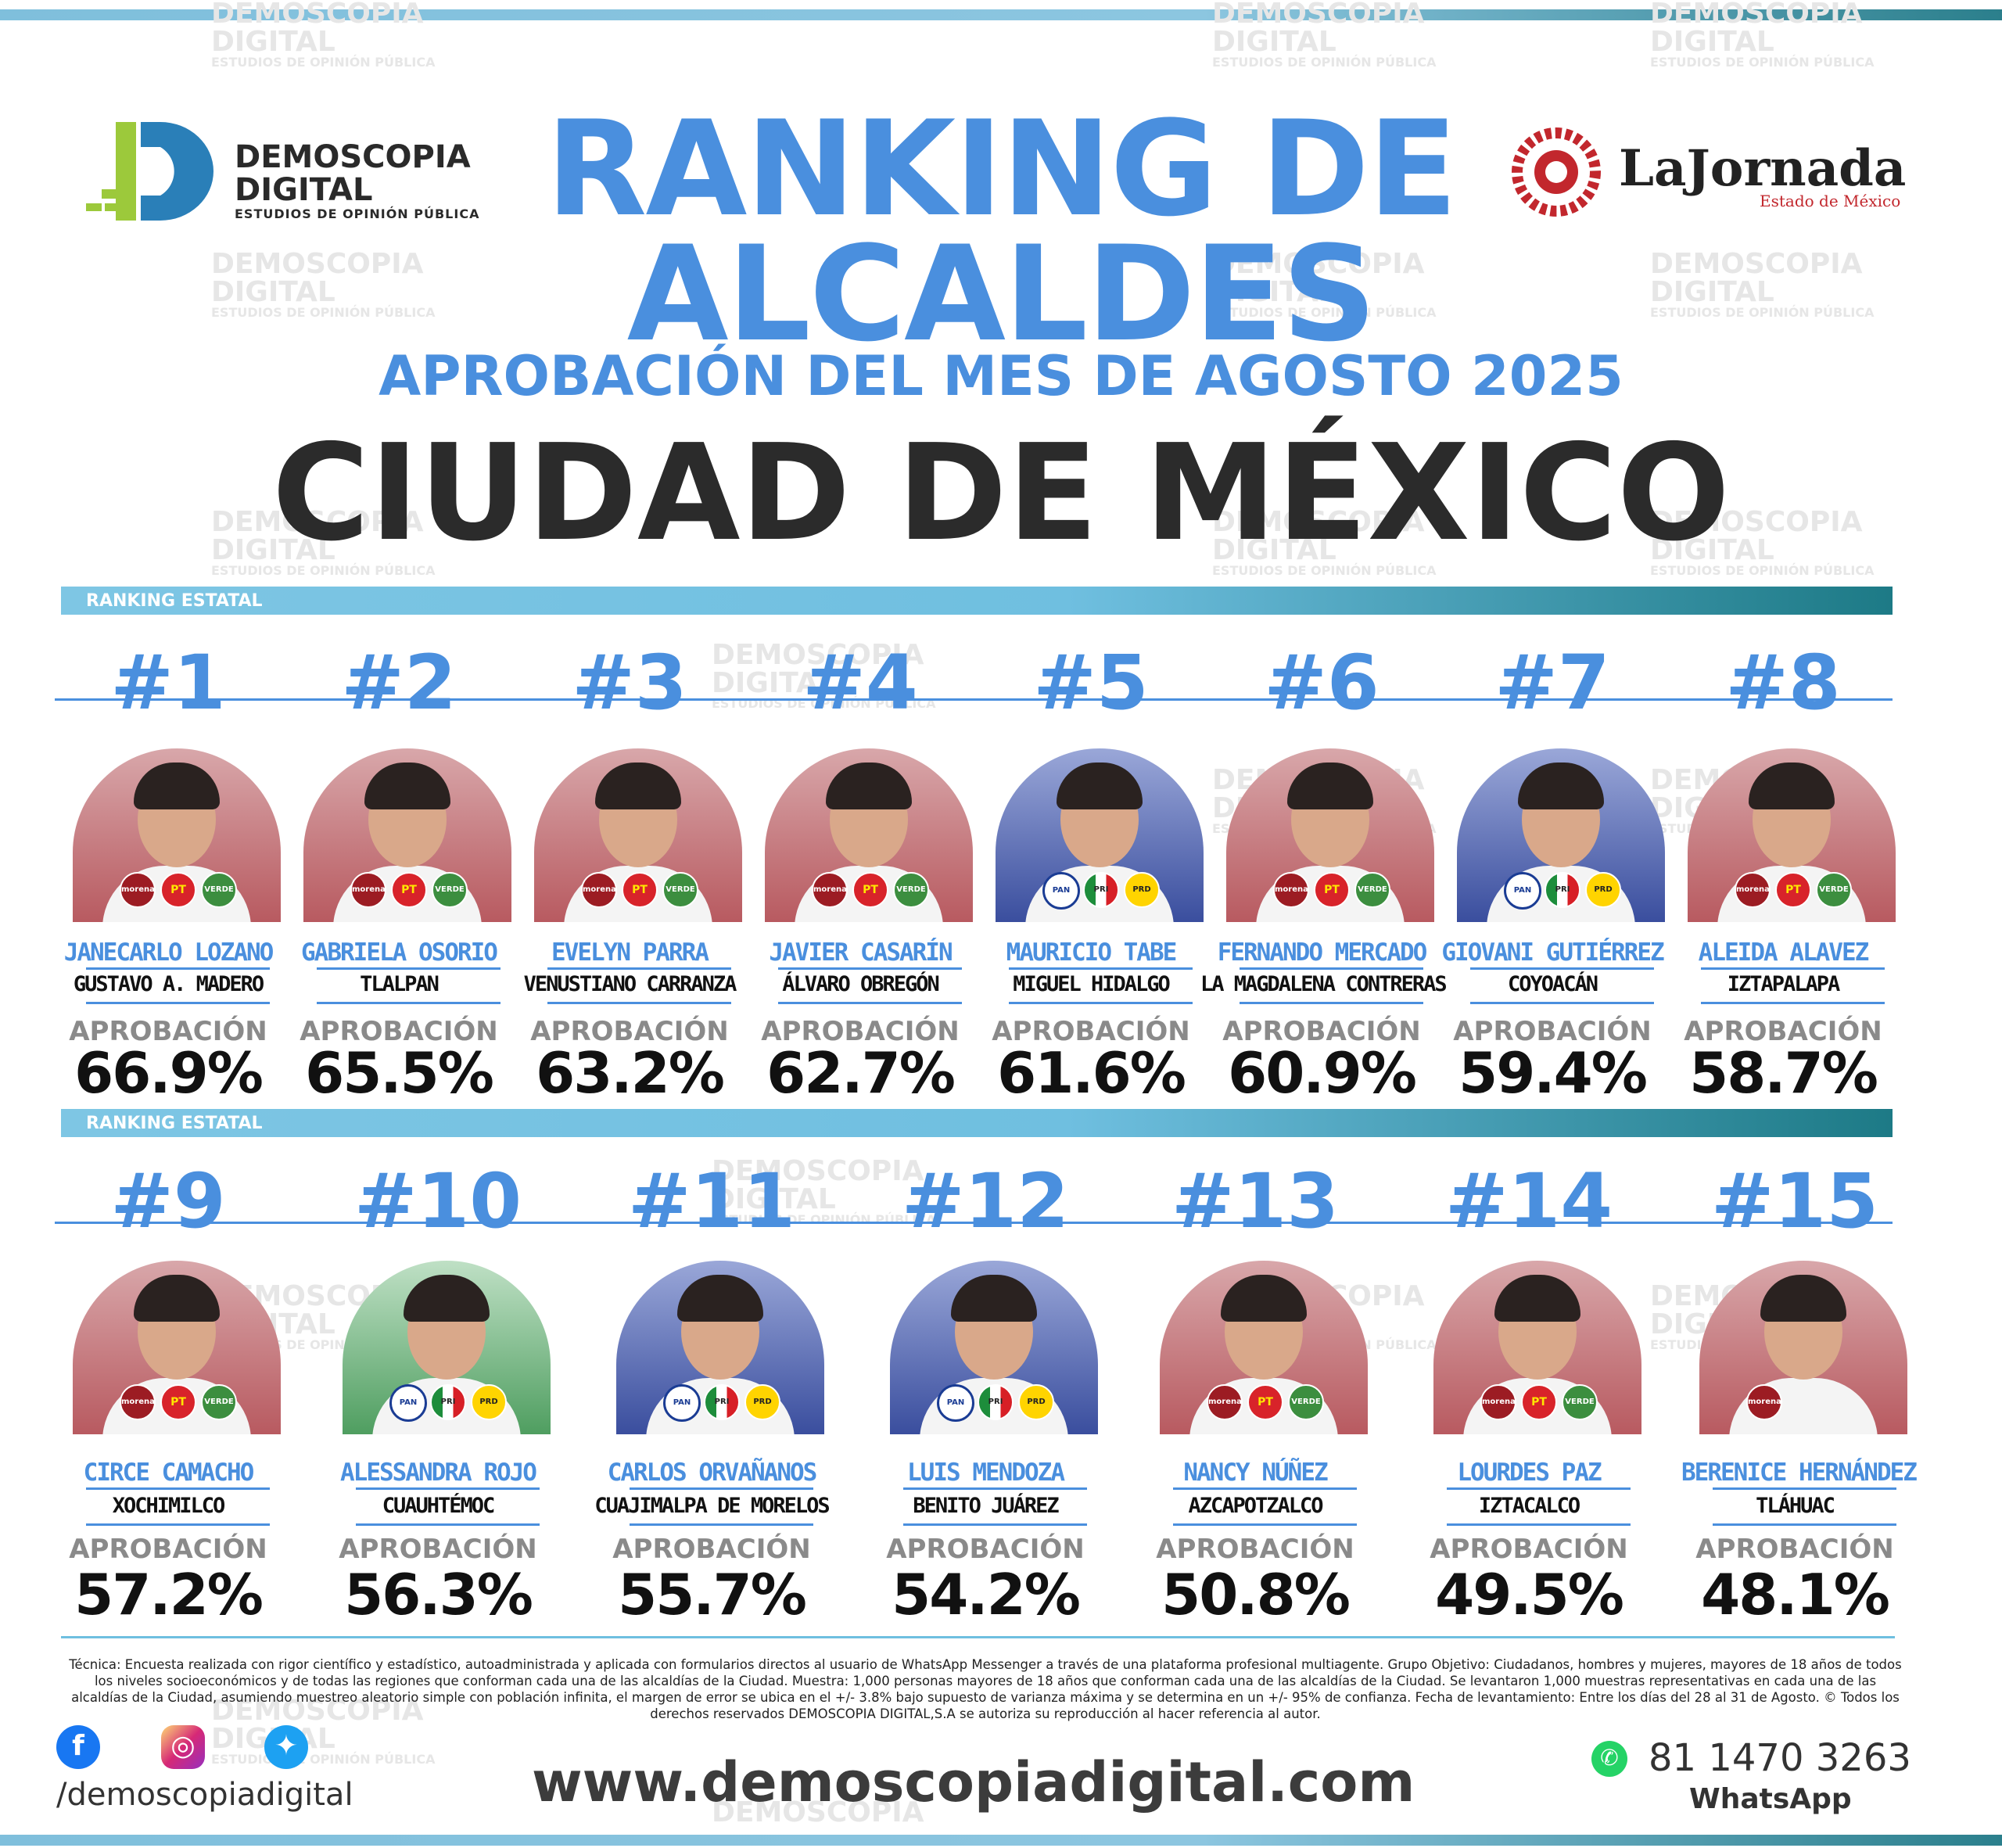  What do you see at coordinates (286, 1747) in the screenshot?
I see `twitter-icon: ✦` at bounding box center [286, 1747].